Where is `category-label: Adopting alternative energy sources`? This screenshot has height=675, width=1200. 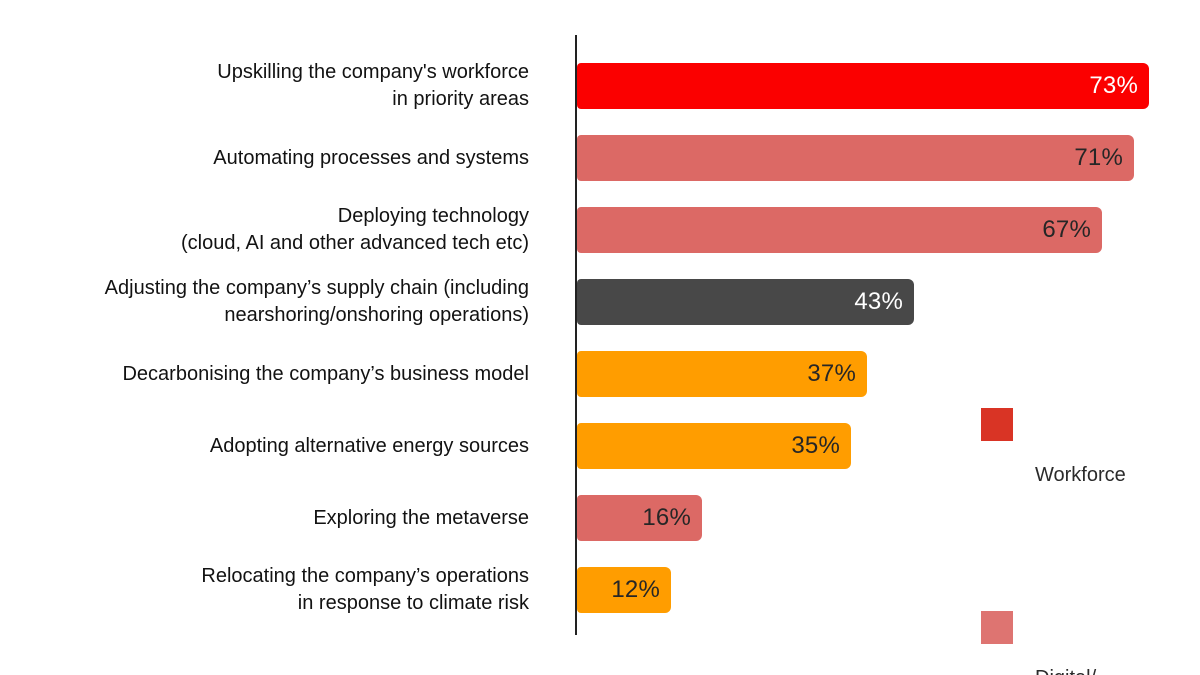 category-label: Adopting alternative energy sources is located at coordinates (272, 446).